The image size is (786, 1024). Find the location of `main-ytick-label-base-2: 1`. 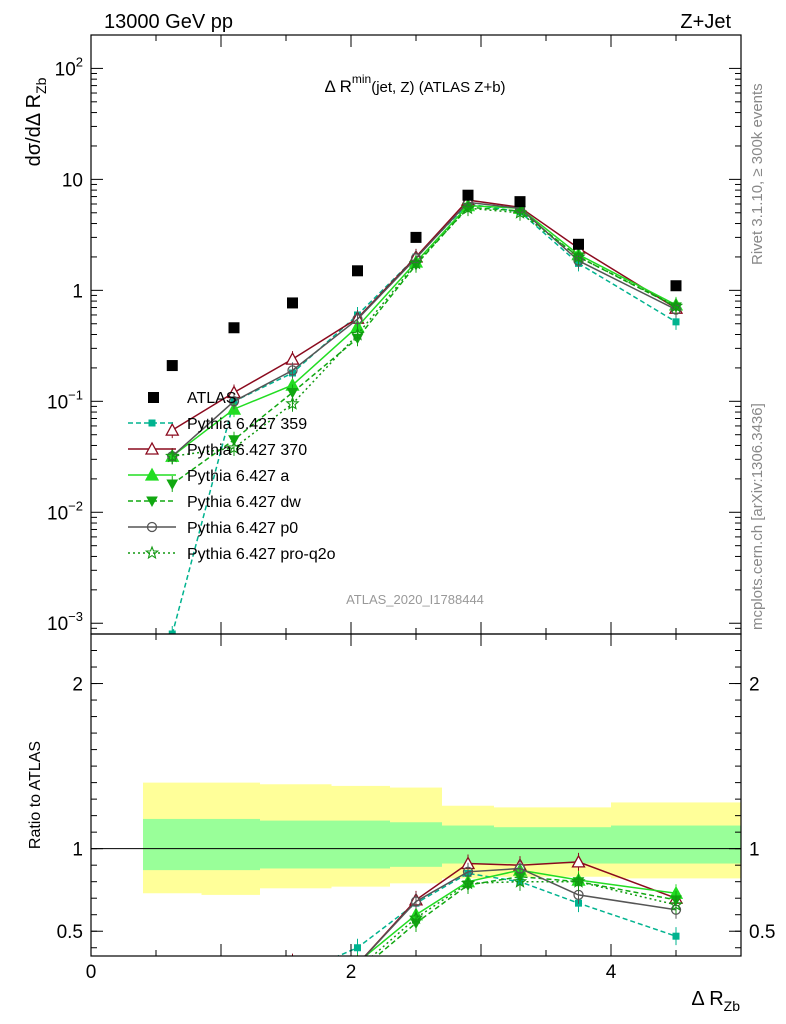

main-ytick-label-base-2: 1 is located at coordinates (77, 291).